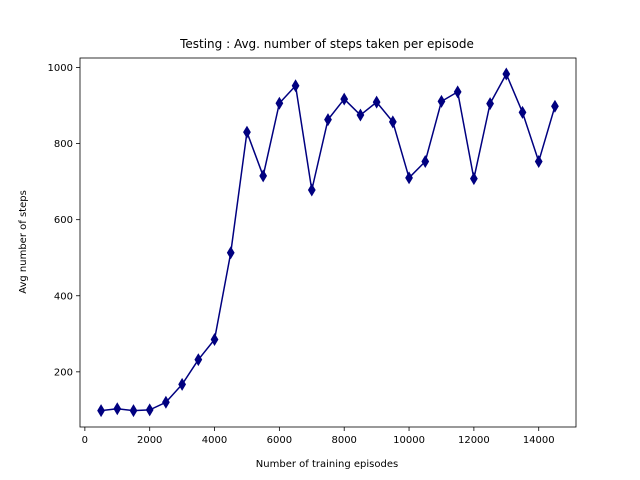 Image resolution: width=640 pixels, height=480 pixels. What do you see at coordinates (63, 144) in the screenshot?
I see `y-tick-label: 800` at bounding box center [63, 144].